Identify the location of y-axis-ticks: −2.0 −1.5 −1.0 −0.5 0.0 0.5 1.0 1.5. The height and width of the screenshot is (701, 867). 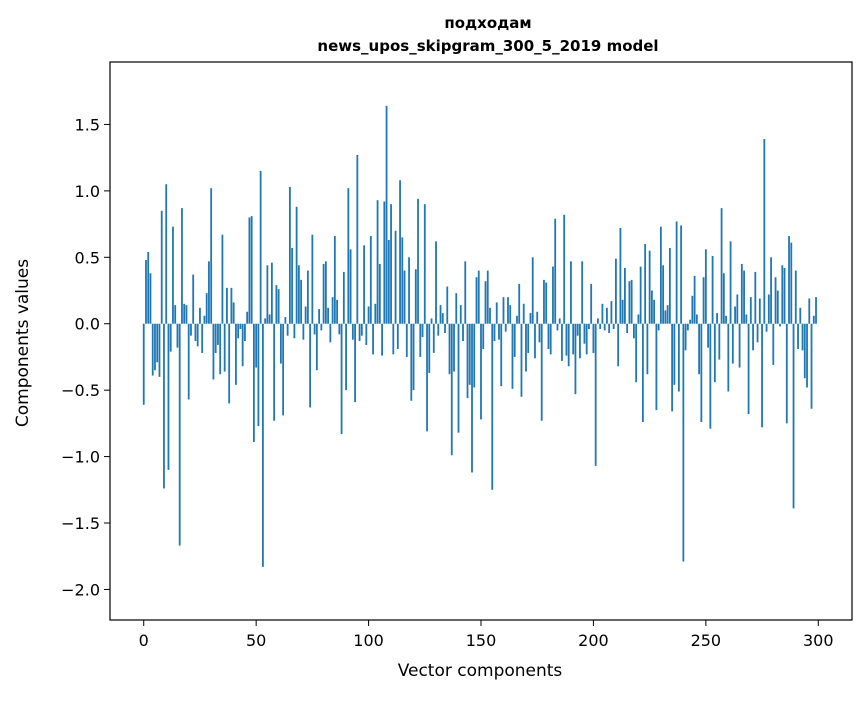
(85, 357).